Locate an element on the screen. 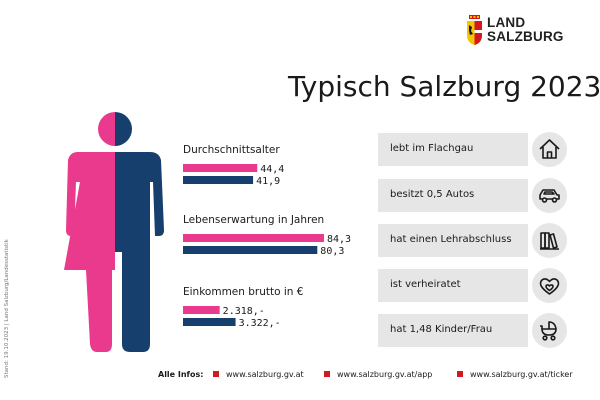 The height and width of the screenshot is (400, 600). female-half-head is located at coordinates (106, 129).